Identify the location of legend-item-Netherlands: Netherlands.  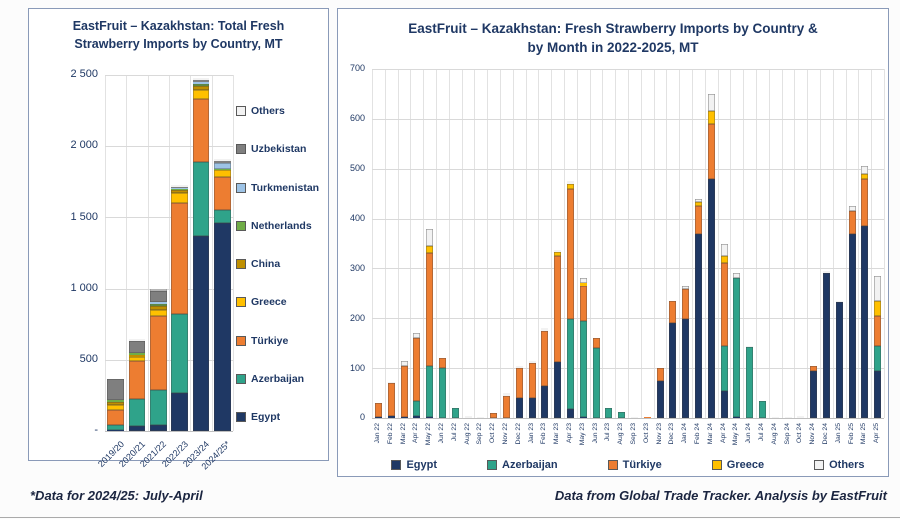
(277, 226).